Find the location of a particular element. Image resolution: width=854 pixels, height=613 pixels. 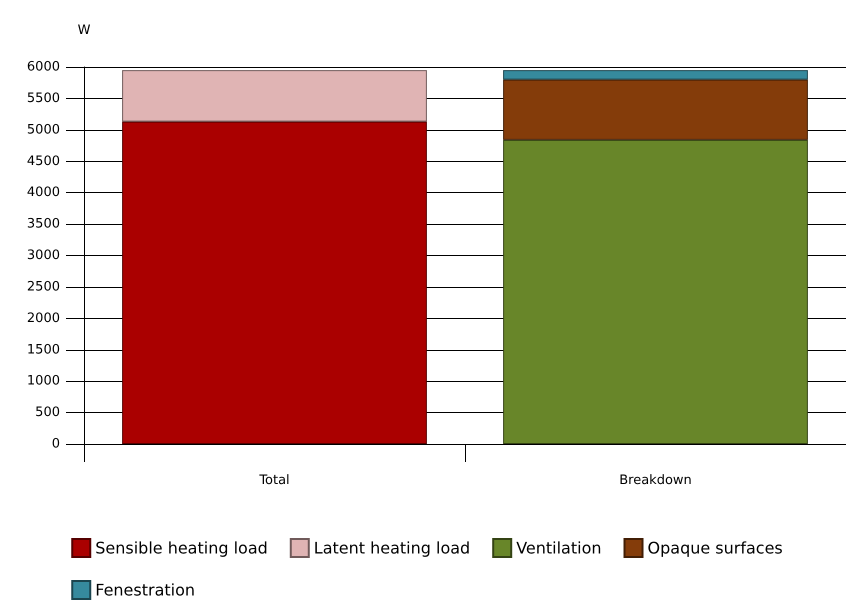

y-tick-label: 2000 is located at coordinates (43, 318).